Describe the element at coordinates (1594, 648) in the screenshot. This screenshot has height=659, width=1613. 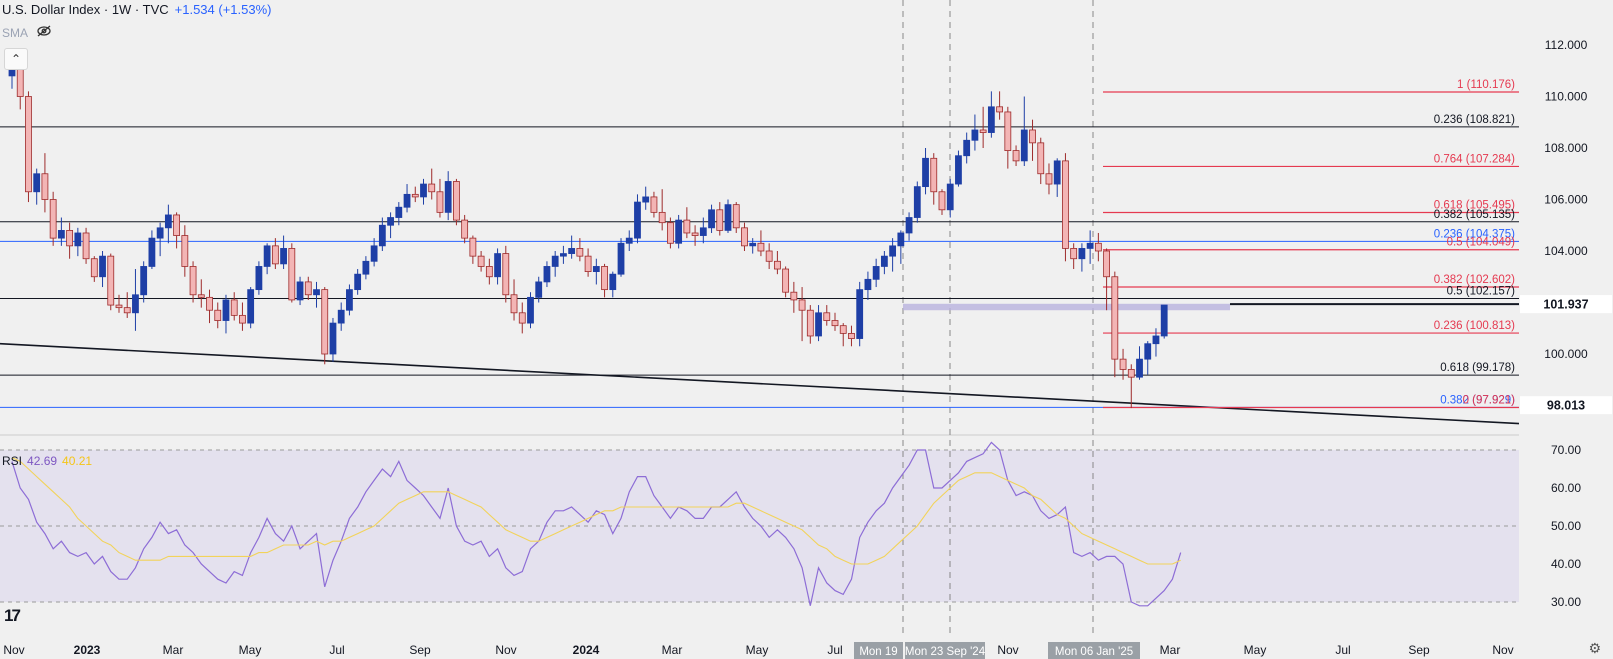
I see `settings-gear-icon: ⚙` at that location.